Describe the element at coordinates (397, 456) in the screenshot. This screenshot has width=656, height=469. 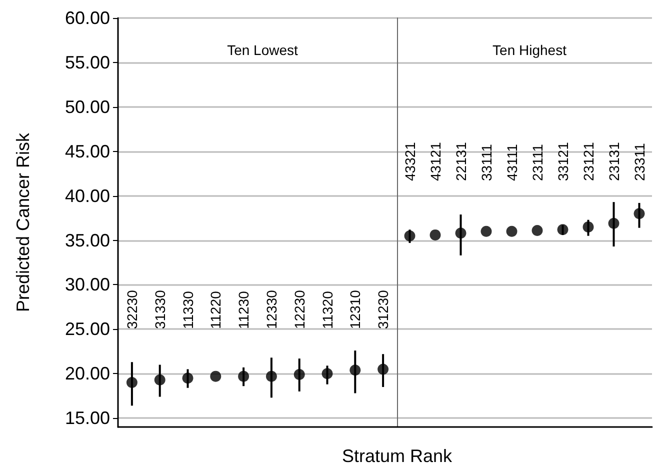
I see `x-axis-title: Stratum Rank` at that location.